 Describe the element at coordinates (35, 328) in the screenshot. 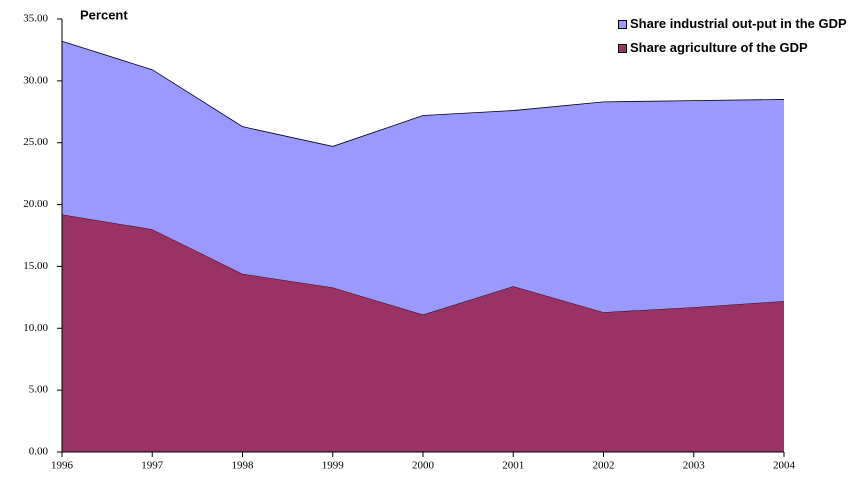

I see `y-tick-label: 10.00` at that location.